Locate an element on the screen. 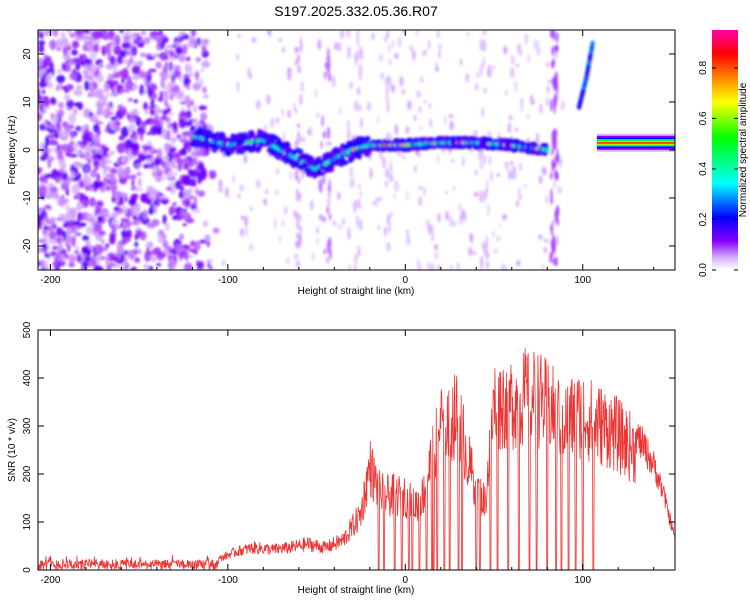 This screenshot has width=750, height=600. snr-xtick-label: 0 is located at coordinates (406, 580).